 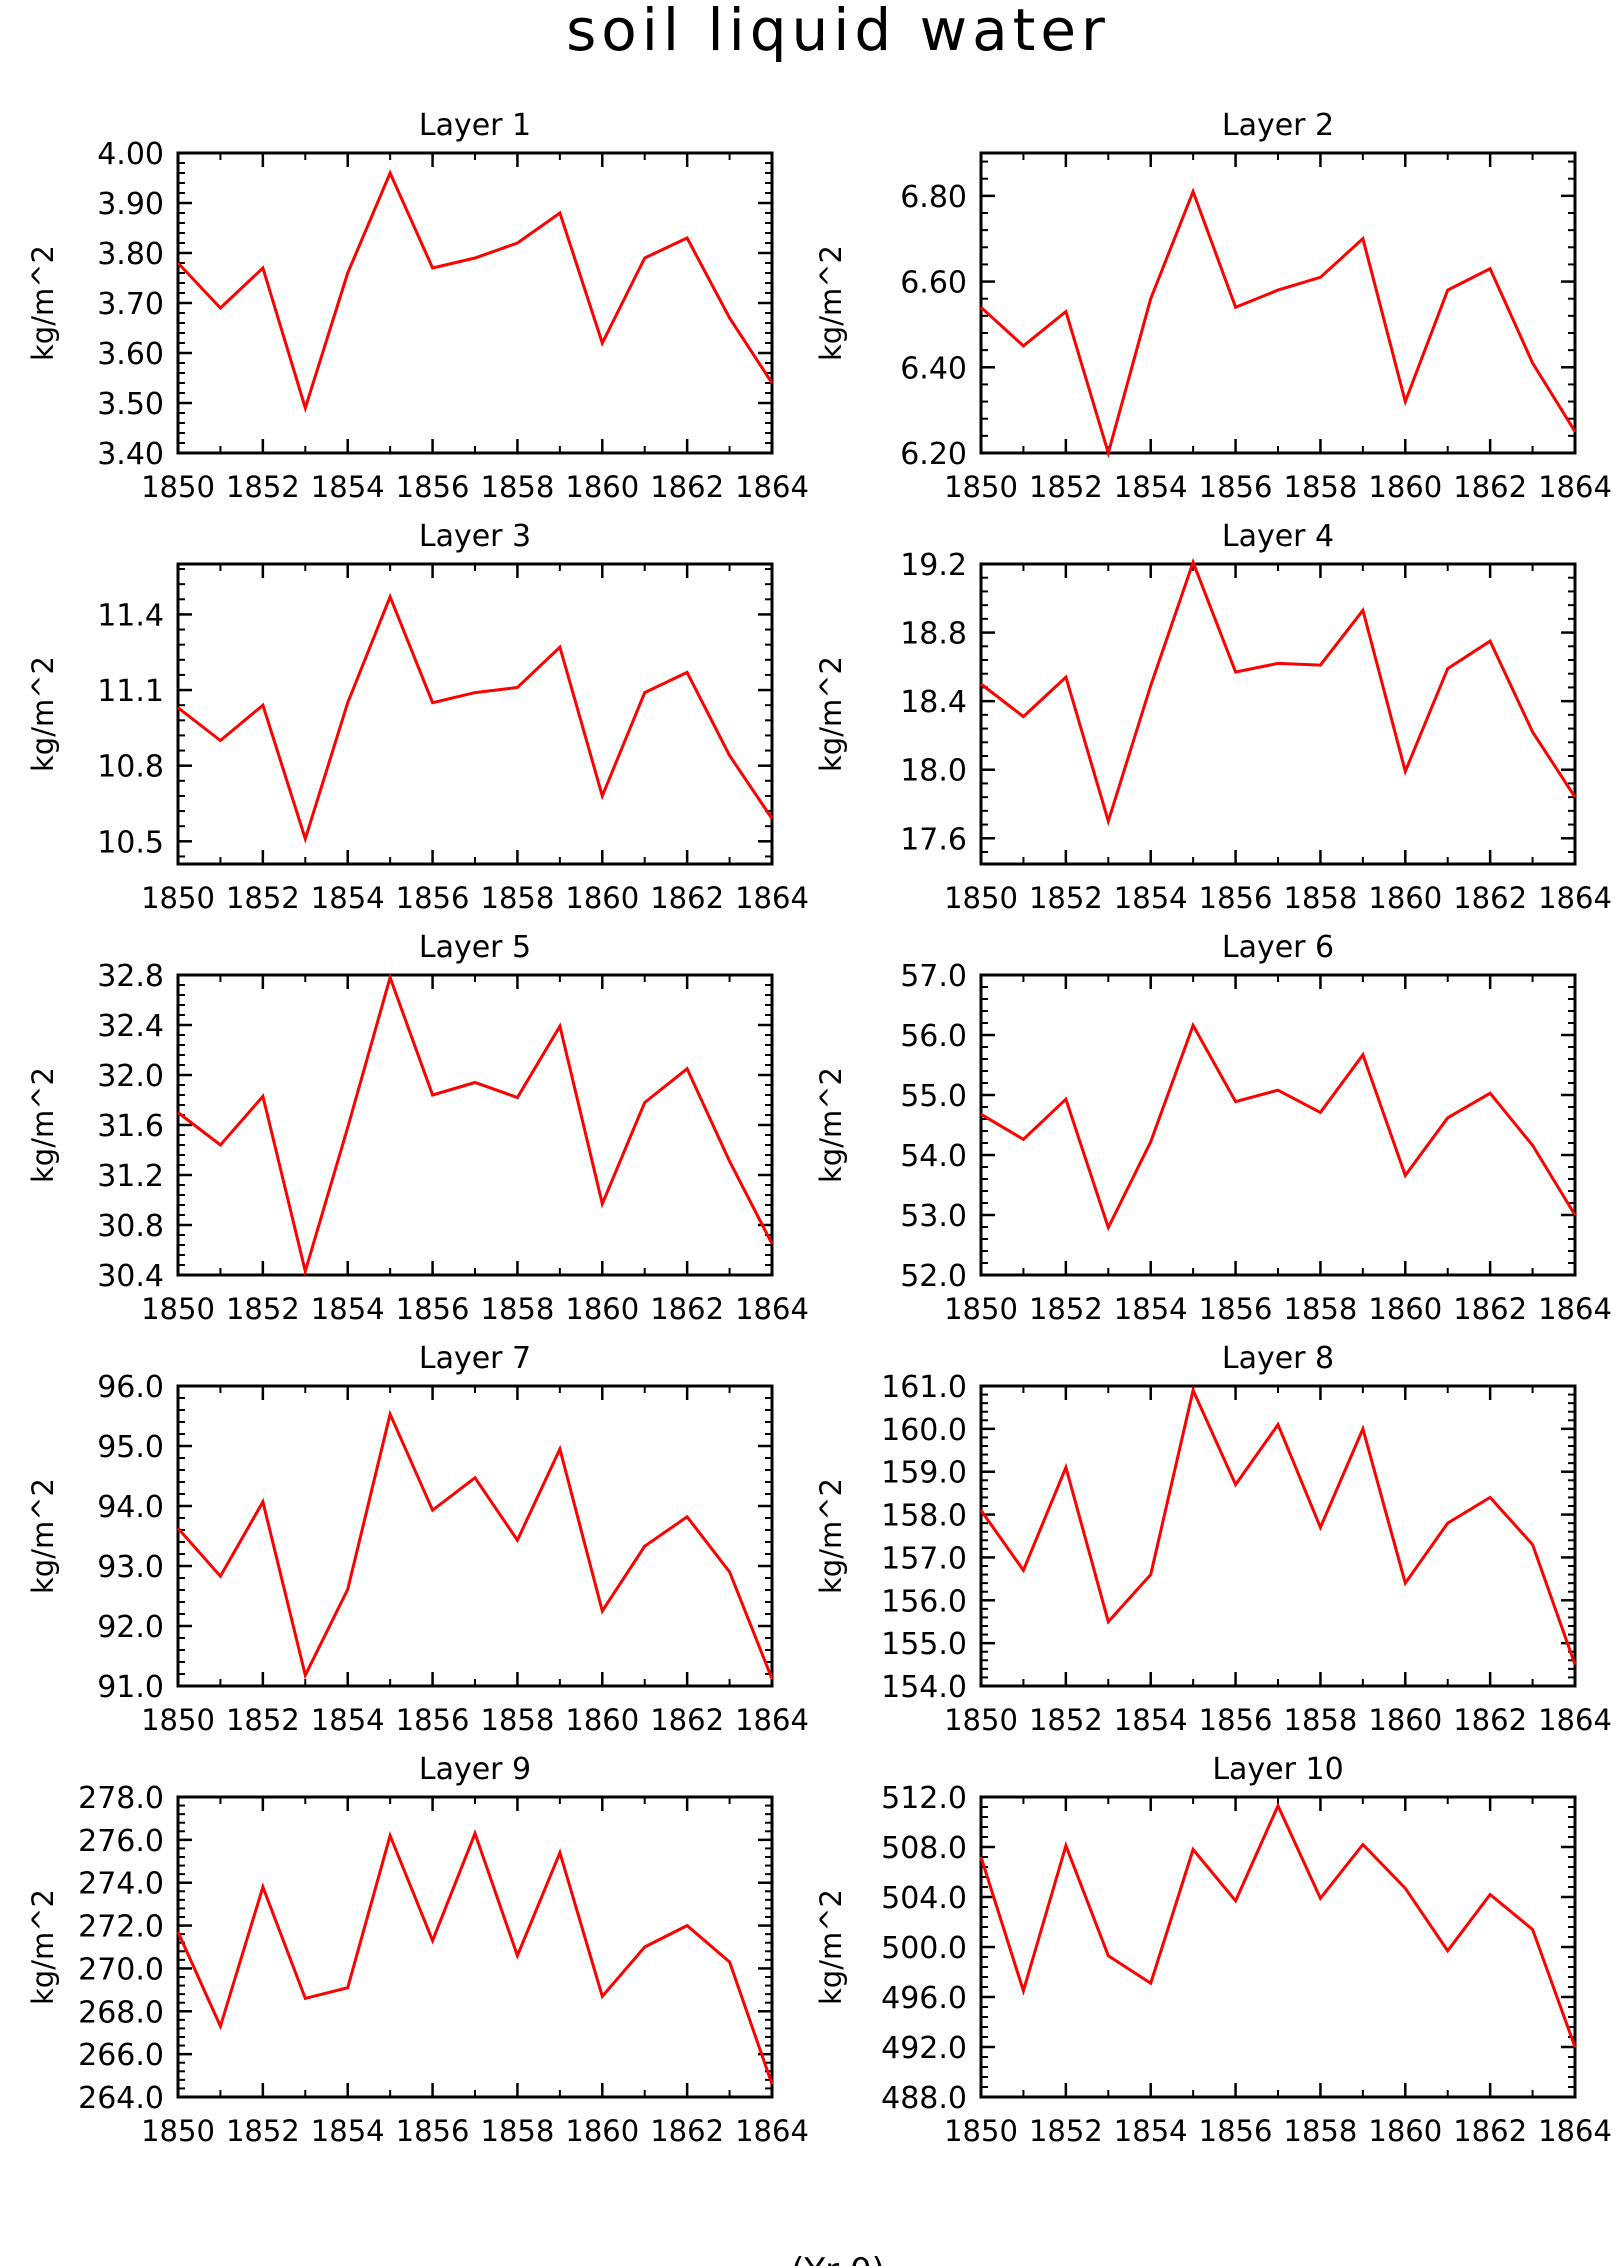 What do you see at coordinates (130, 615) in the screenshot?
I see `y-tick-label: 11.4` at bounding box center [130, 615].